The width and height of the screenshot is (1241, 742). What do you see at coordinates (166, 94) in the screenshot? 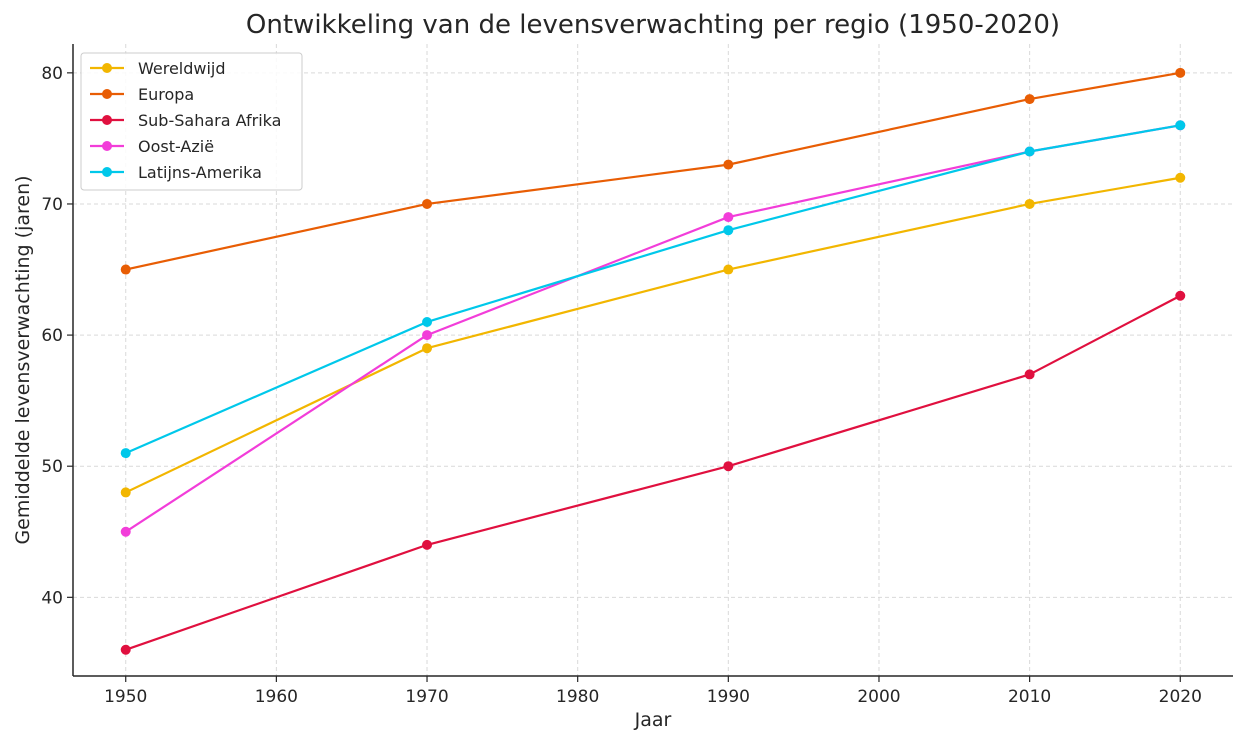
I see `legend-label: Europa` at bounding box center [166, 94].